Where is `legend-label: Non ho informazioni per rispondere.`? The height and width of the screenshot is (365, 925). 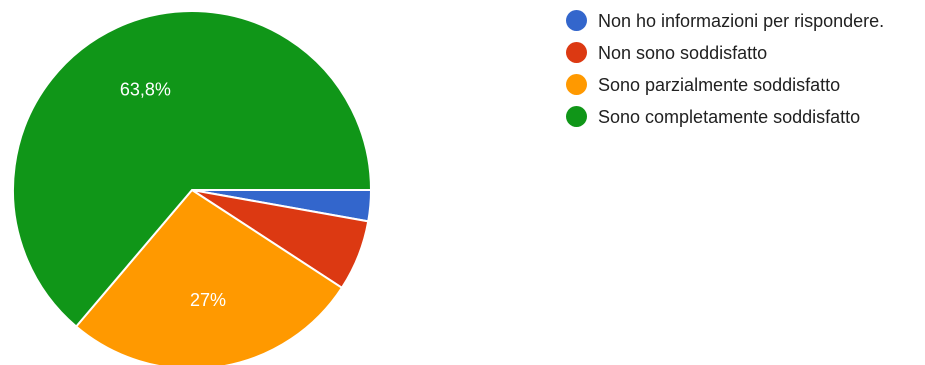
legend-label: Non ho informazioni per rispondere. is located at coordinates (741, 21).